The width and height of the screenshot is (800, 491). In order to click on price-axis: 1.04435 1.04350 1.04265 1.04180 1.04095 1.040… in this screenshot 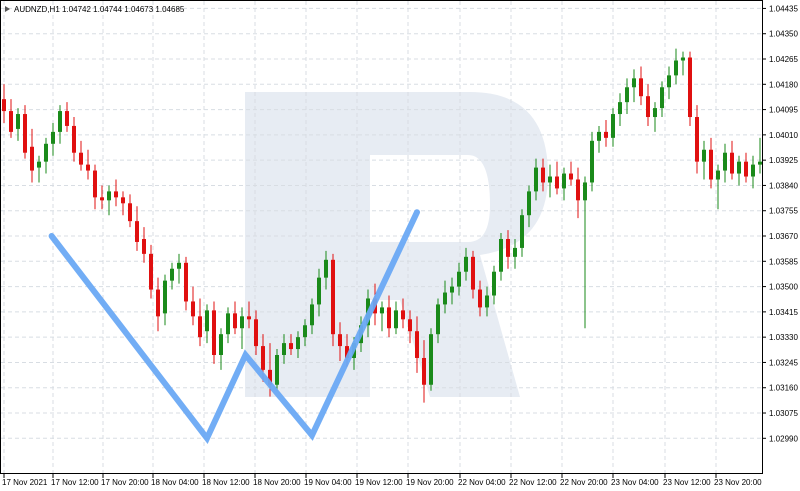, I will do `click(780, 223)`.